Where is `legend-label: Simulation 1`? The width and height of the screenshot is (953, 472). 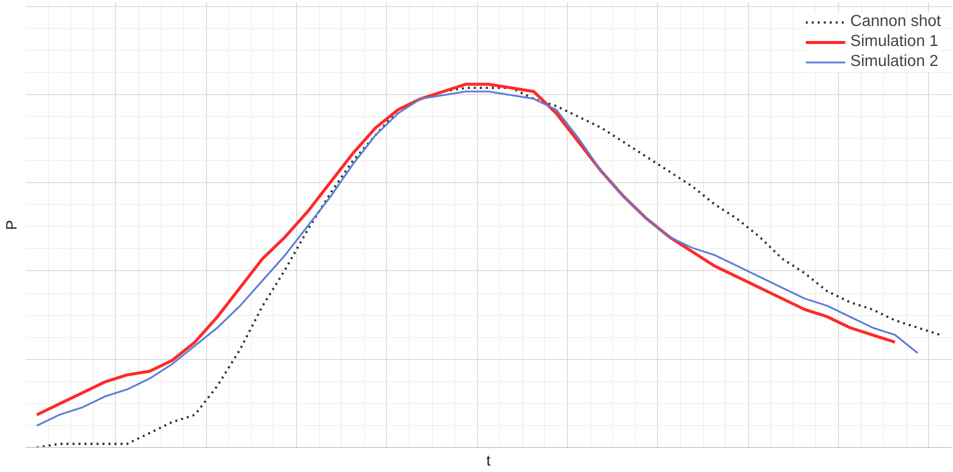
legend-label: Simulation 1 is located at coordinates (894, 42).